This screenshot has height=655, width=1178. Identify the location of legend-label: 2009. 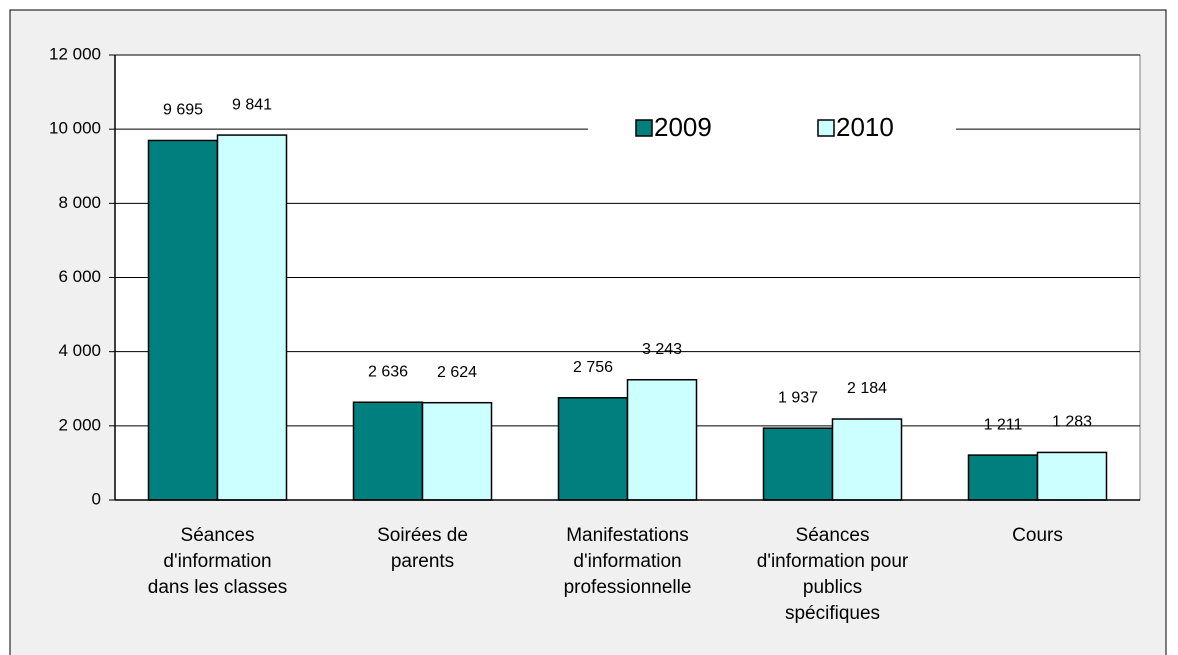
(683, 127).